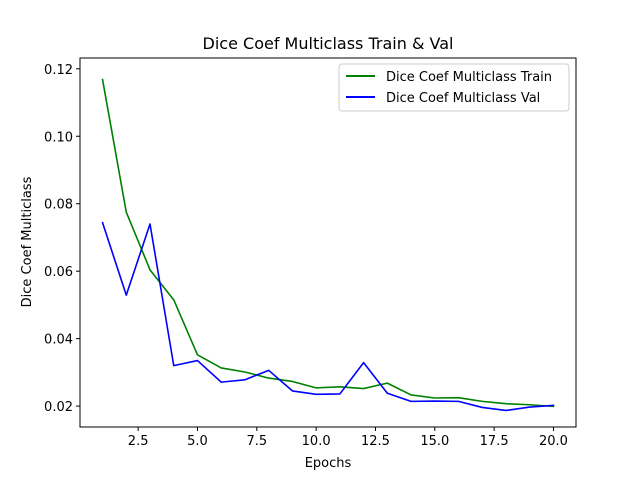 The height and width of the screenshot is (480, 640). I want to click on y-tick-label: 0.02, so click(58, 407).